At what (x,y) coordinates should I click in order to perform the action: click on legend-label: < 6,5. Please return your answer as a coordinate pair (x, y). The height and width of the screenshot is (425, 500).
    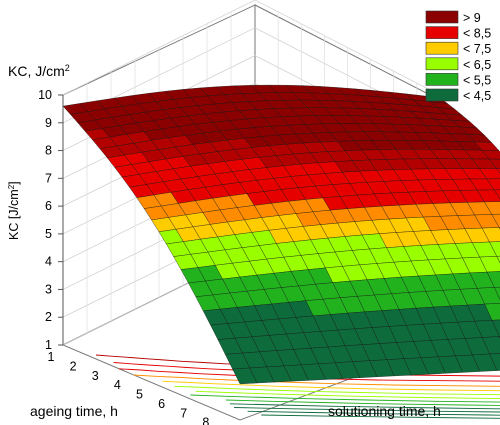
    Looking at the image, I should click on (477, 65).